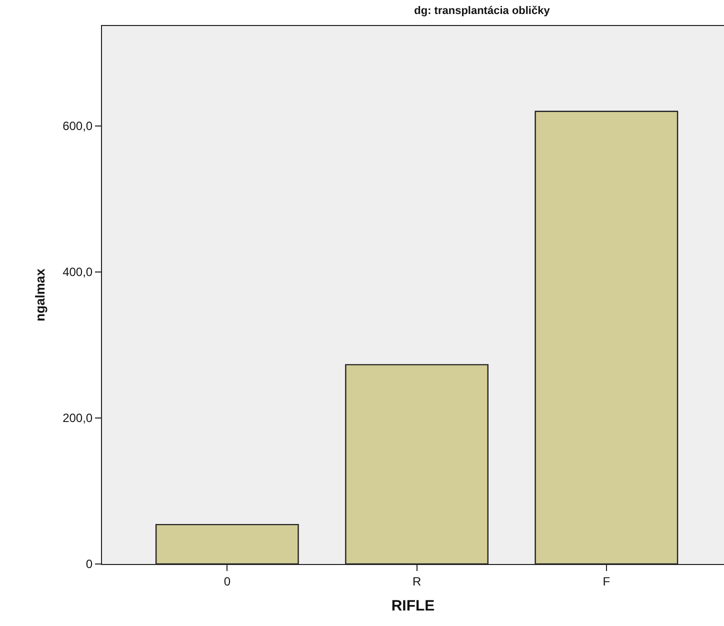 The image size is (724, 626). I want to click on y-axis-title: ngalmax, so click(40, 295).